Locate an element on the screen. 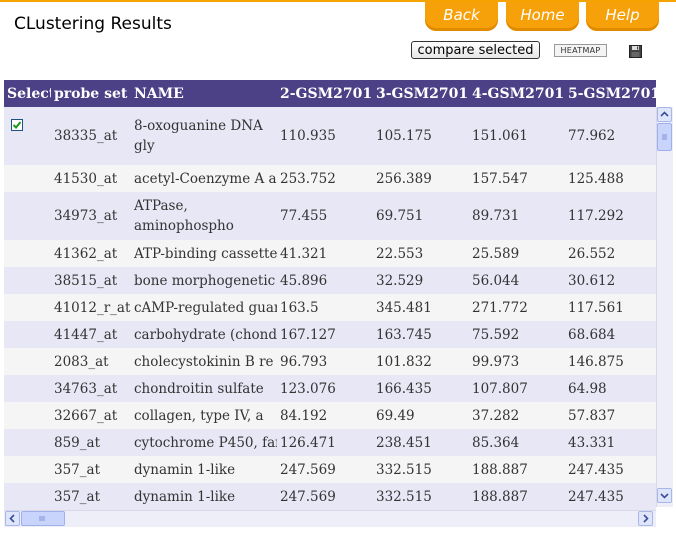 This screenshot has height=551, width=676. vertical-scrollbar is located at coordinates (664, 307).